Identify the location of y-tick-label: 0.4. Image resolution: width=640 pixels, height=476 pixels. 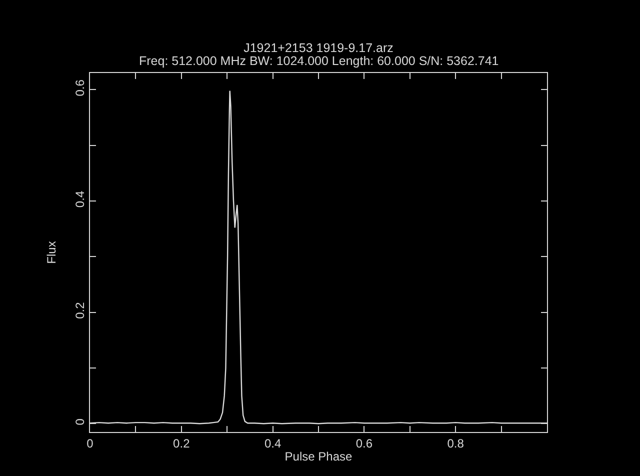
(80, 199).